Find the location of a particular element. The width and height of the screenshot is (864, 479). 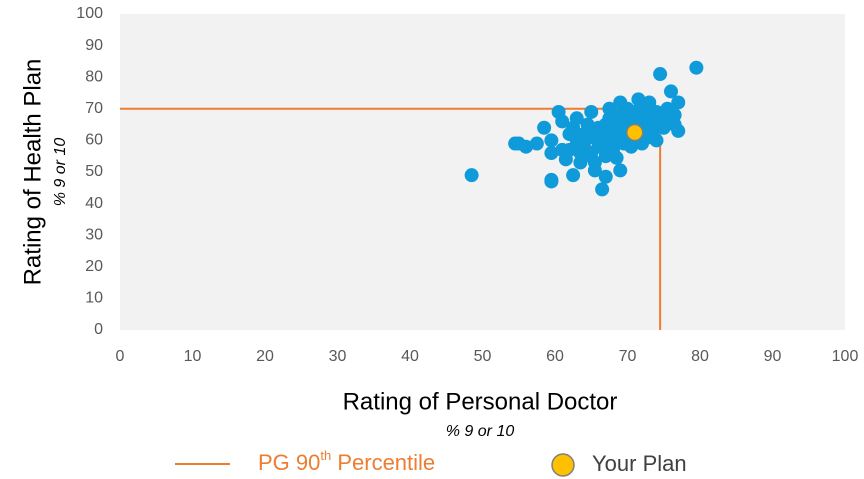

y-tick-label: 10 is located at coordinates (94, 298).